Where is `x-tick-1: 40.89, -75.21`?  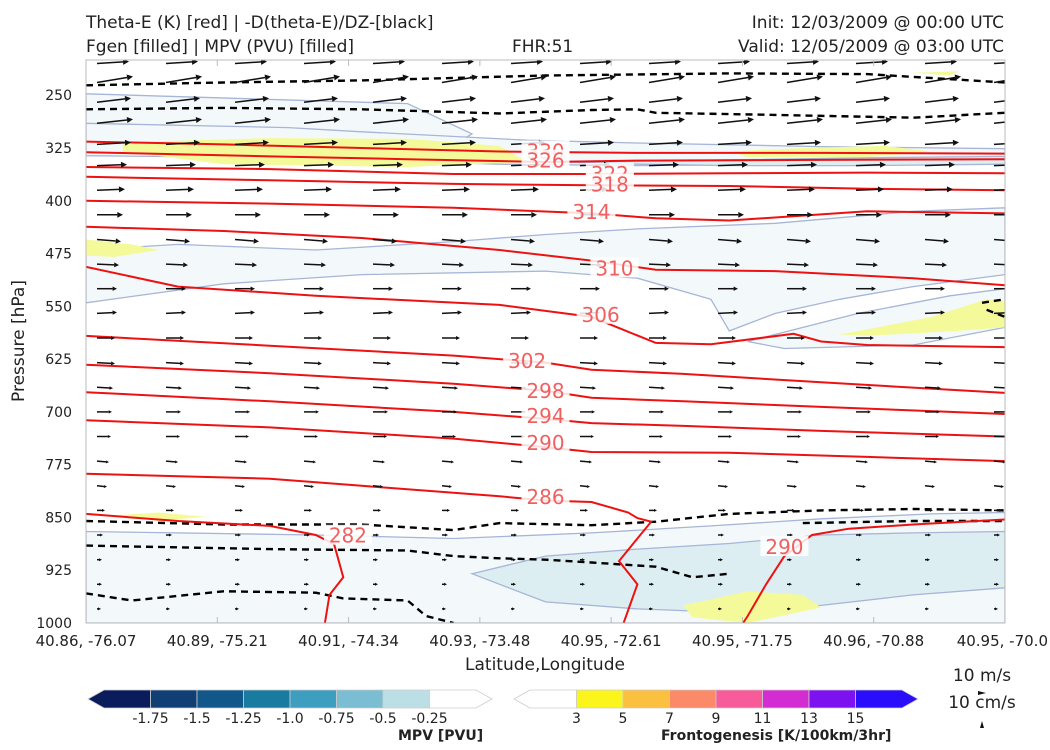 x-tick-1: 40.89, -75.21 is located at coordinates (217, 641).